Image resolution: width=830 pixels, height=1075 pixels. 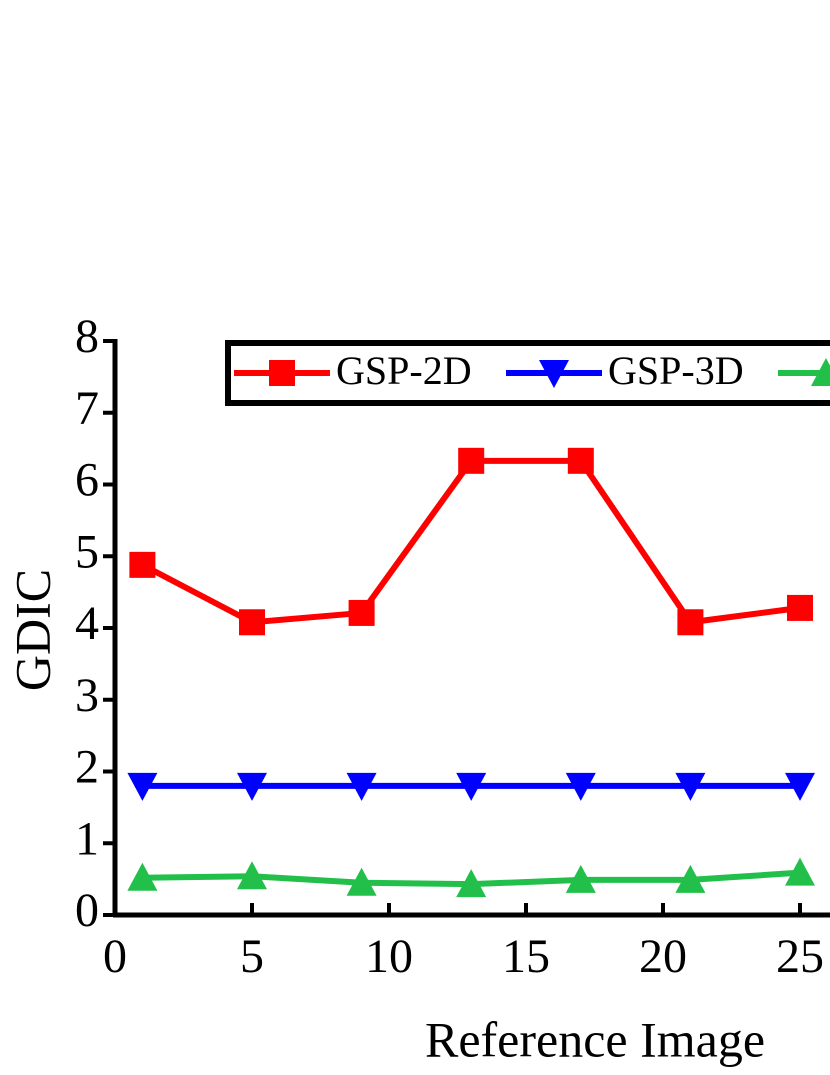 What do you see at coordinates (87, 695) in the screenshot?
I see `y-tick-label: 3` at bounding box center [87, 695].